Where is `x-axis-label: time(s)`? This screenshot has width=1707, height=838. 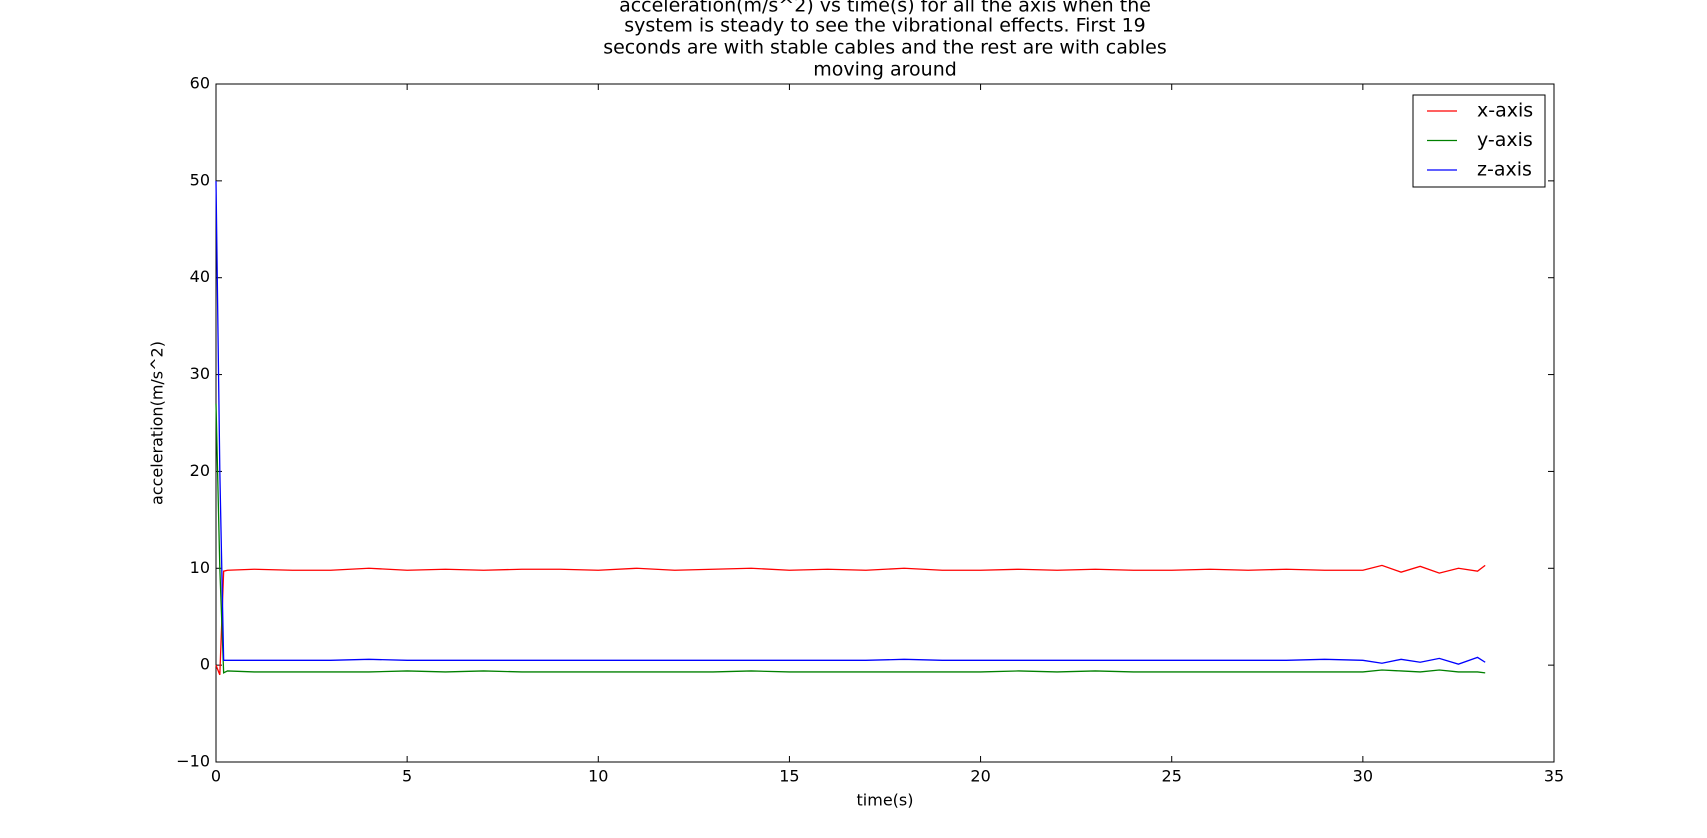 x-axis-label: time(s) is located at coordinates (885, 800).